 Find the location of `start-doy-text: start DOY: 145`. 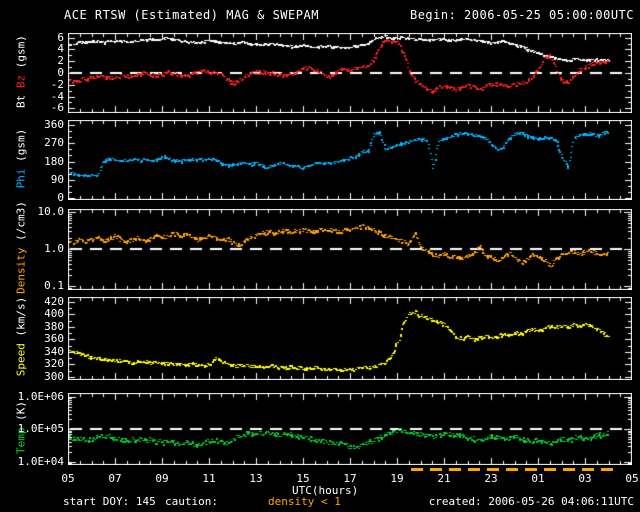

start-doy-text: start DOY: 145 is located at coordinates (109, 501).